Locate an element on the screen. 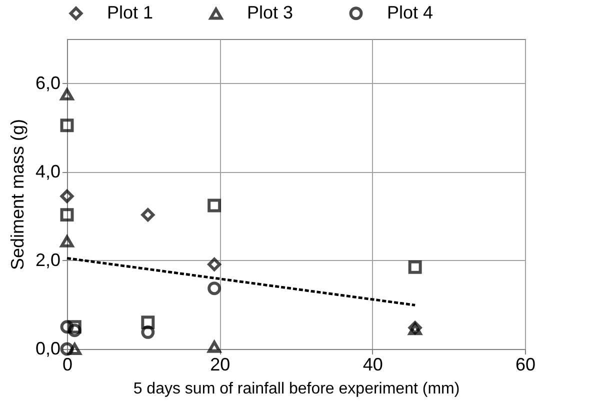 This screenshot has height=410, width=596. y-tick-label: 6,0 is located at coordinates (47, 82).